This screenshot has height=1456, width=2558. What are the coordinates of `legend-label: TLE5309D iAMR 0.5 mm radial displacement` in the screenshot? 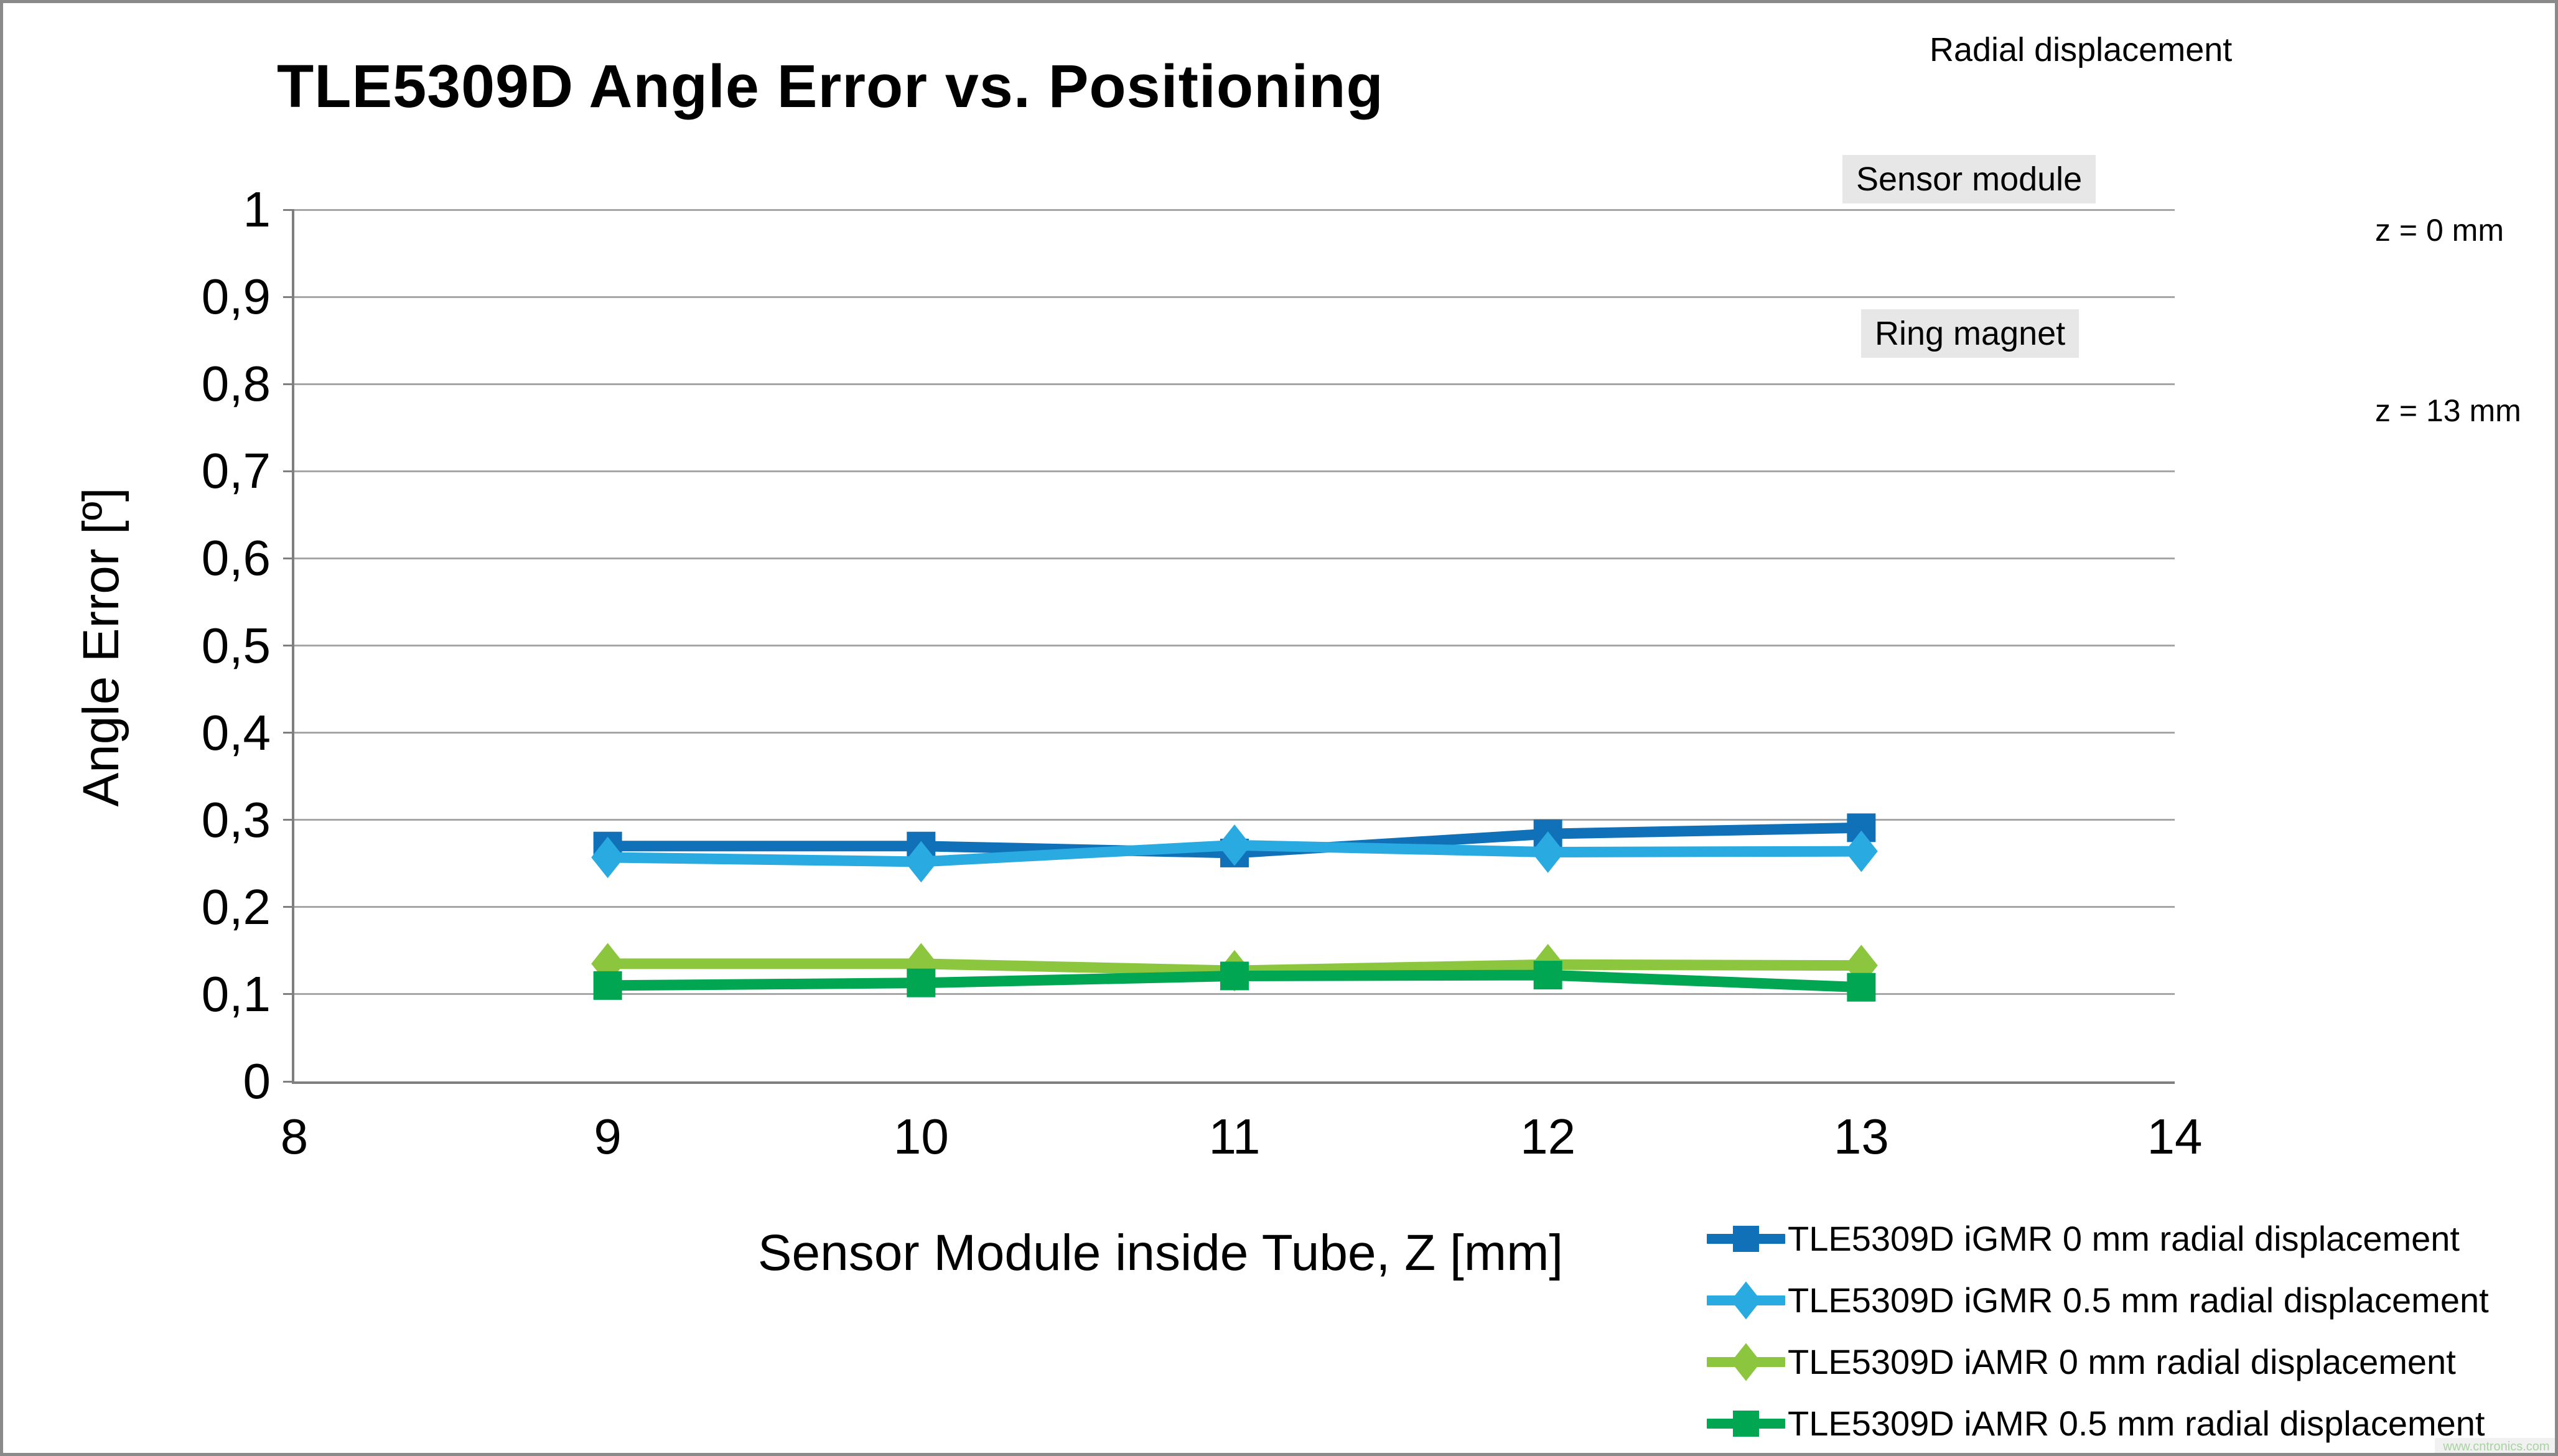 It's located at (2136, 1424).